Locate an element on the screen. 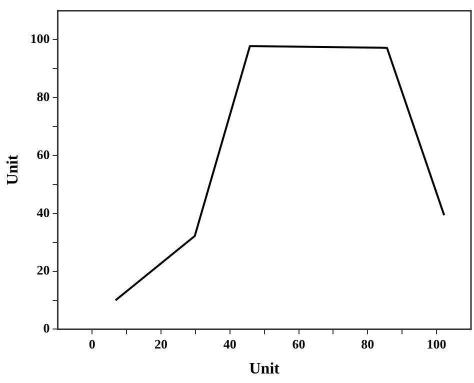  x-tick-label: 0 is located at coordinates (92, 344).